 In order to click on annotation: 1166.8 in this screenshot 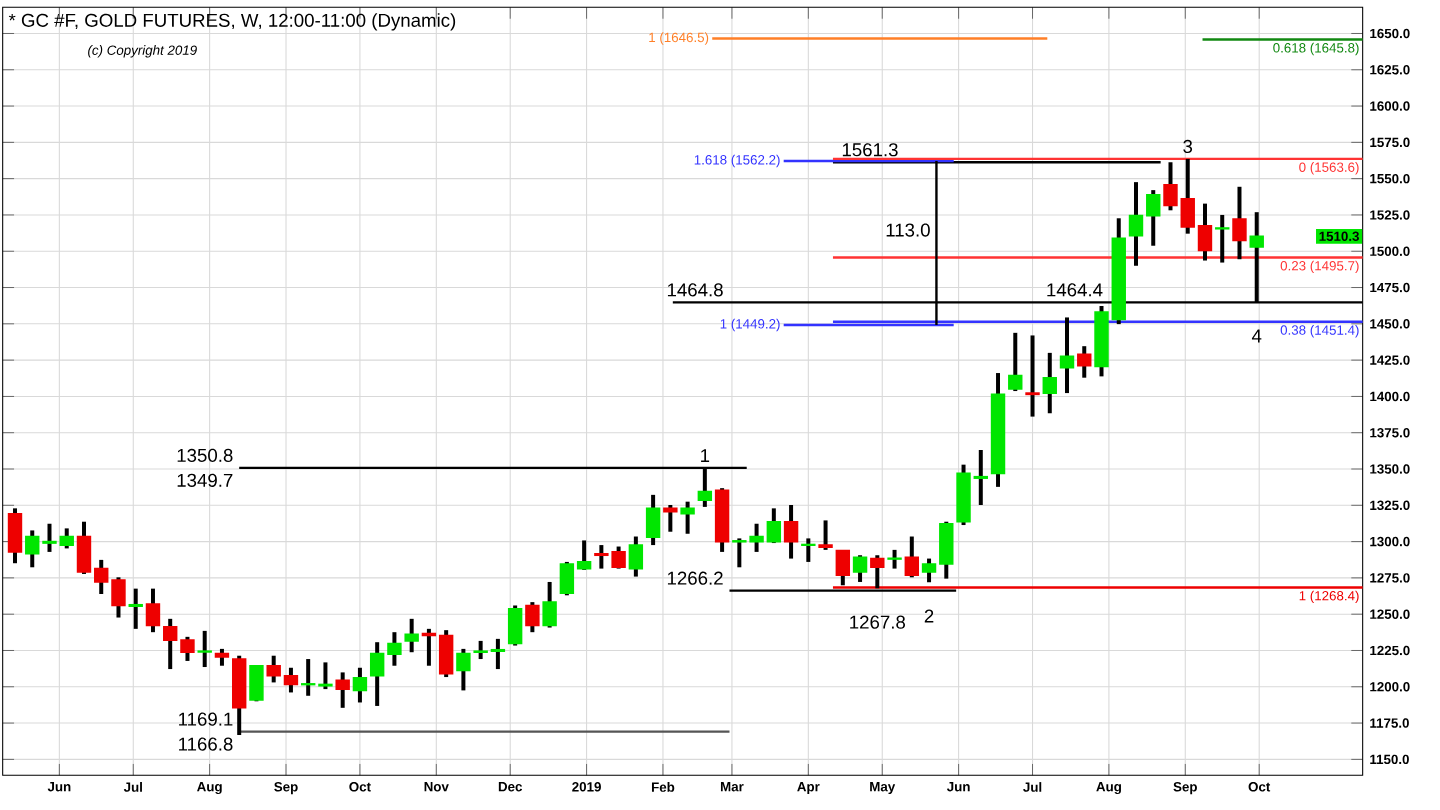, I will do `click(206, 744)`.